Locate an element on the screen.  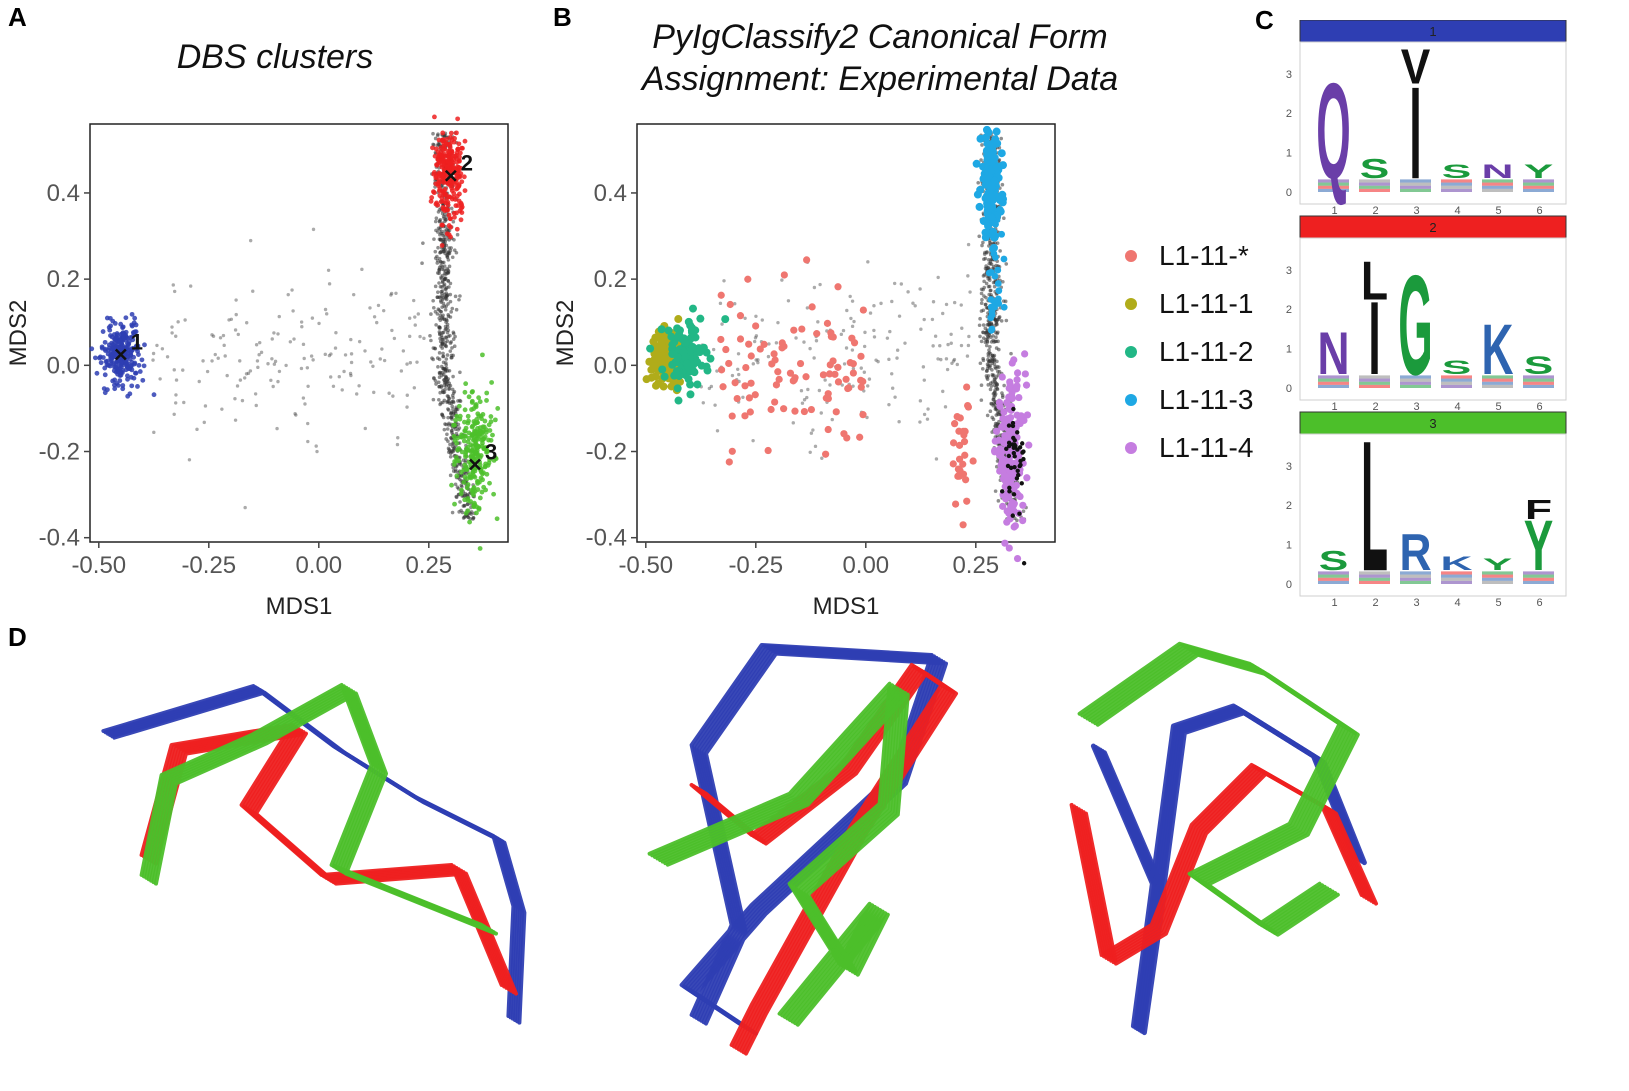
logo-letter: N is located at coordinates (1334, 354).